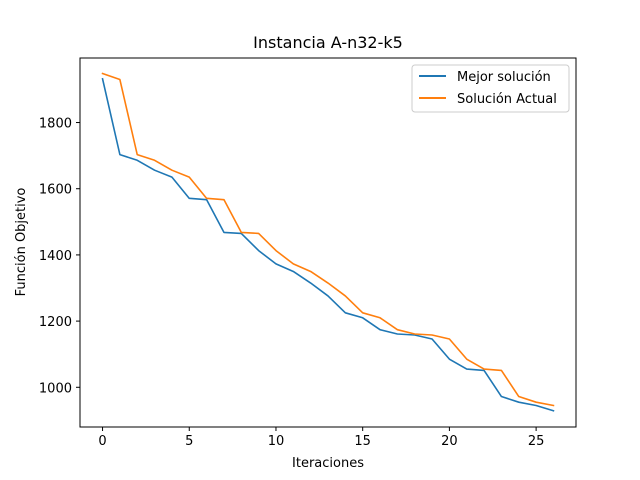  I want to click on legend-label-solucion-actual: Solución Actual, so click(507, 99).